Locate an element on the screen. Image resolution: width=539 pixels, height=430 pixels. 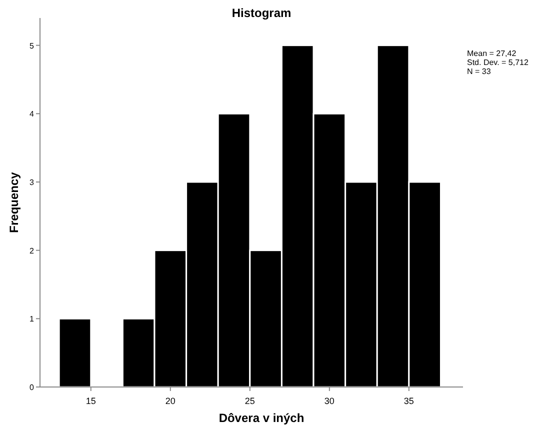
y-tick-label: 4 is located at coordinates (32, 114).